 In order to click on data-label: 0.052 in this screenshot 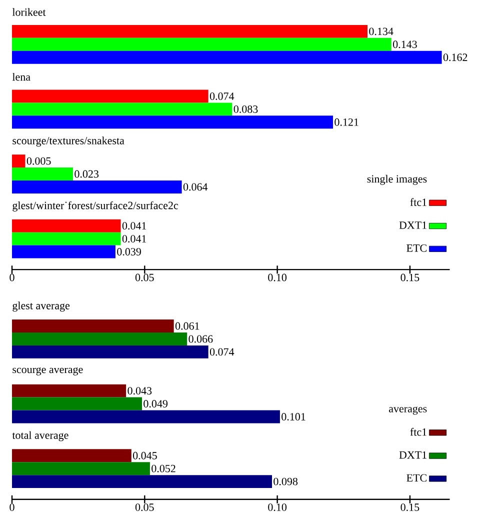, I will do `click(164, 468)`.